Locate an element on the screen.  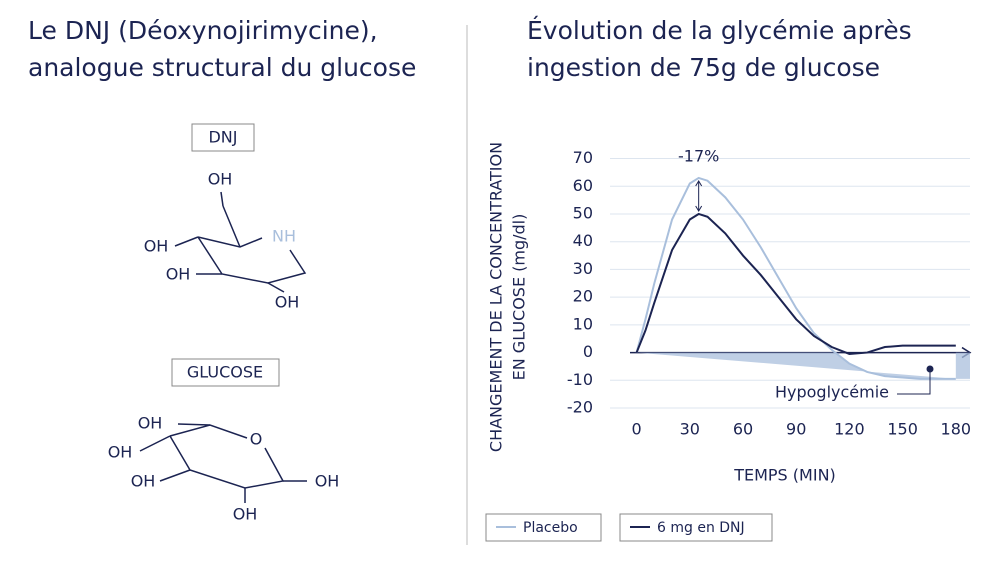
dnj-box is located at coordinates (223, 137).